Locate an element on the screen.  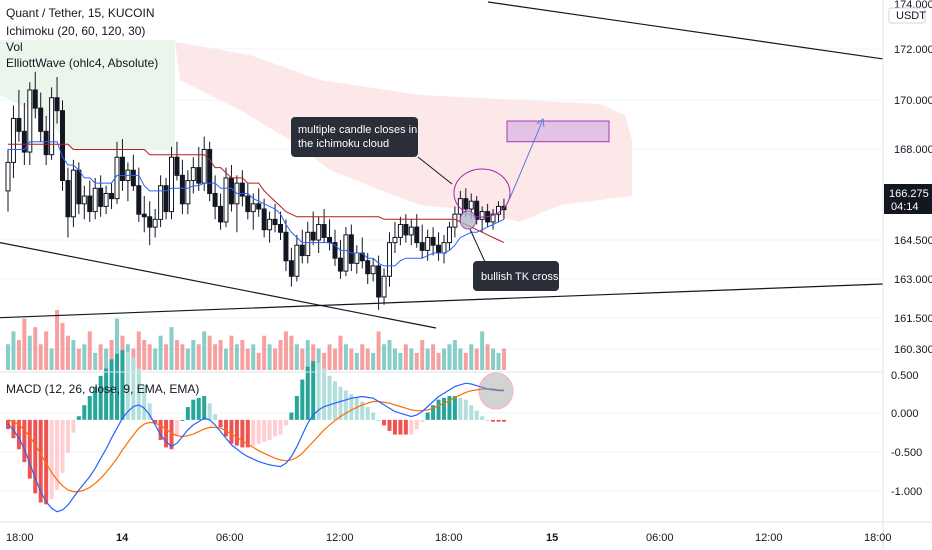
tk-note-box is located at coordinates (516, 276).